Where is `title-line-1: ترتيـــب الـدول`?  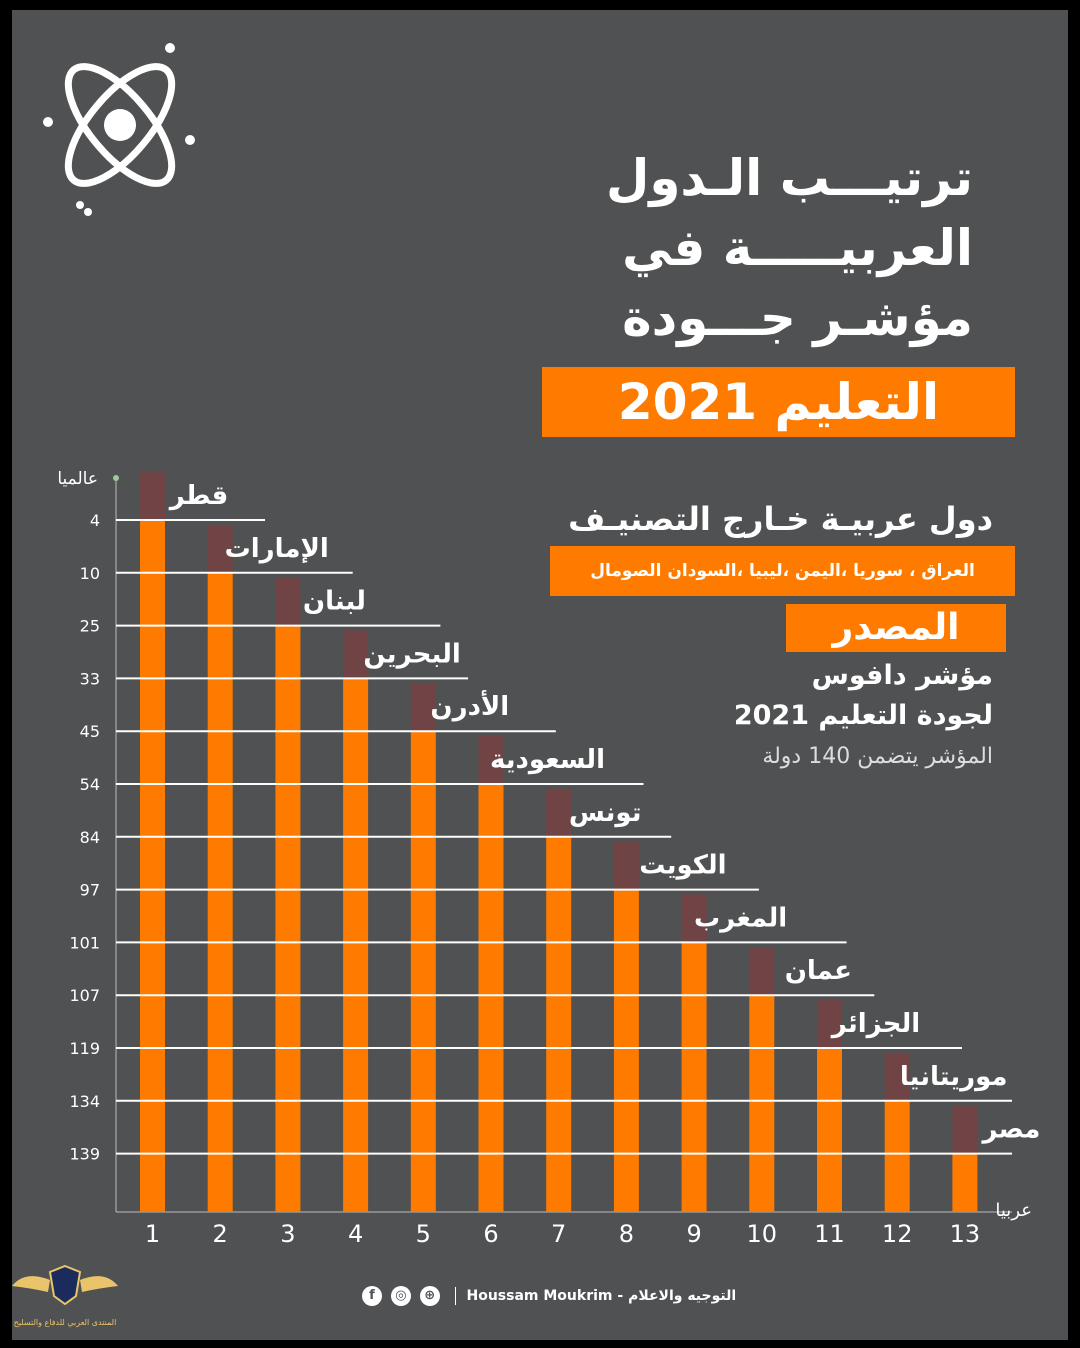 title-line-1: ترتيـــب الـدول is located at coordinates (789, 178).